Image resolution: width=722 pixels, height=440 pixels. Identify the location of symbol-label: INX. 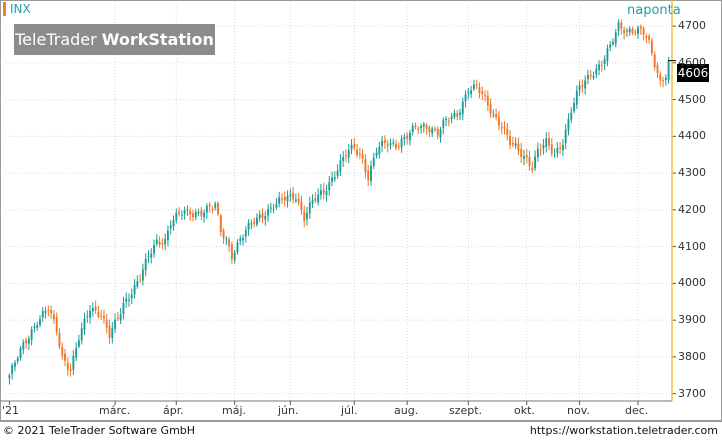
(17, 9).